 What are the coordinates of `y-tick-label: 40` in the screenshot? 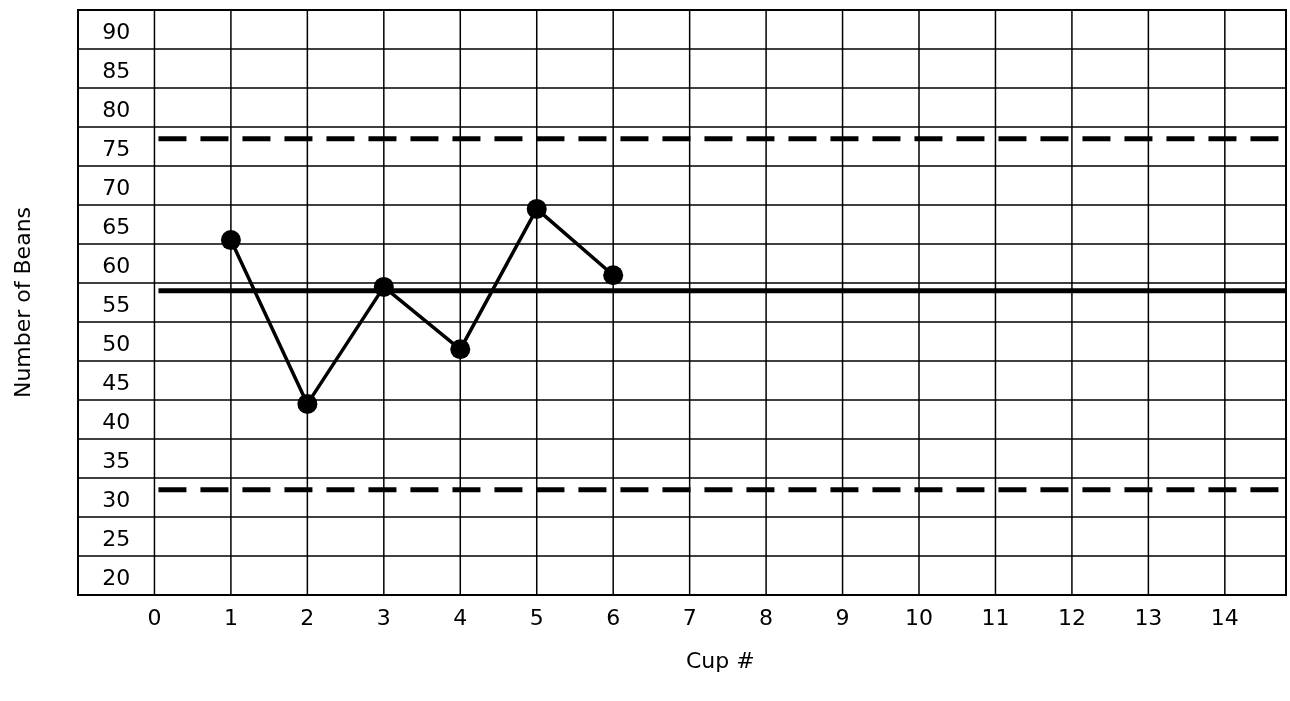 It's located at (116, 421).